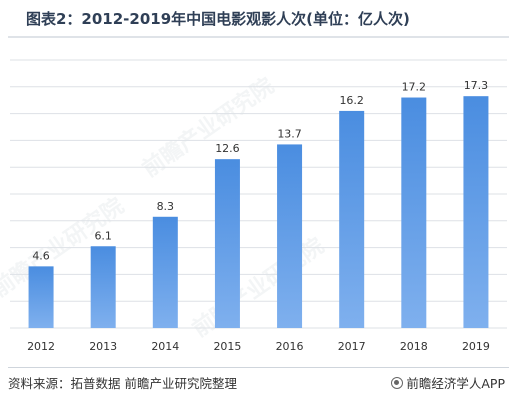  Describe the element at coordinates (289, 133) in the screenshot. I see `value-label-2016: 13.7` at that location.